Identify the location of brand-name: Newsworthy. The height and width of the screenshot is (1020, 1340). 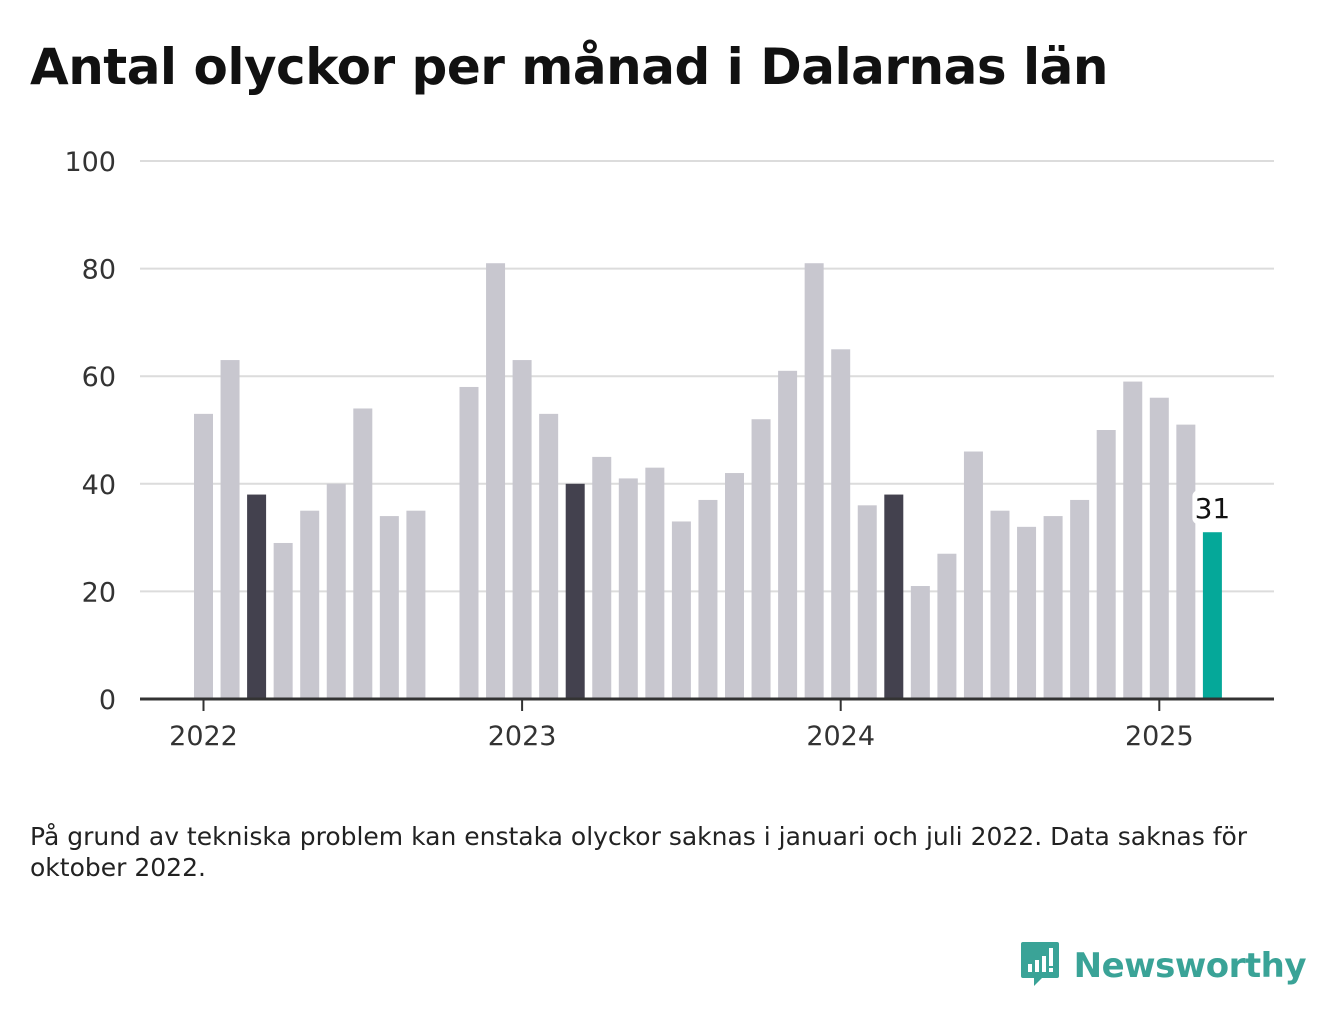
(1190, 966).